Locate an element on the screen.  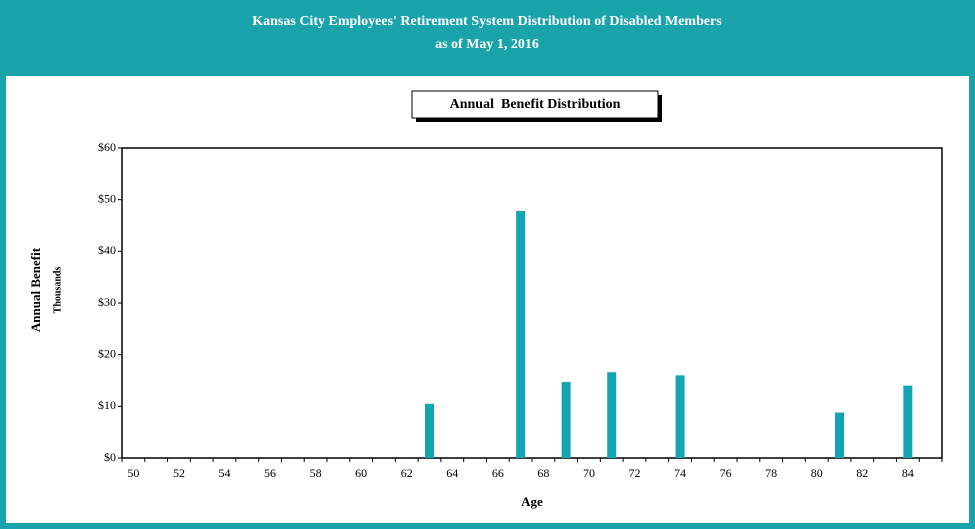
x-tick-label: 72 is located at coordinates (635, 473).